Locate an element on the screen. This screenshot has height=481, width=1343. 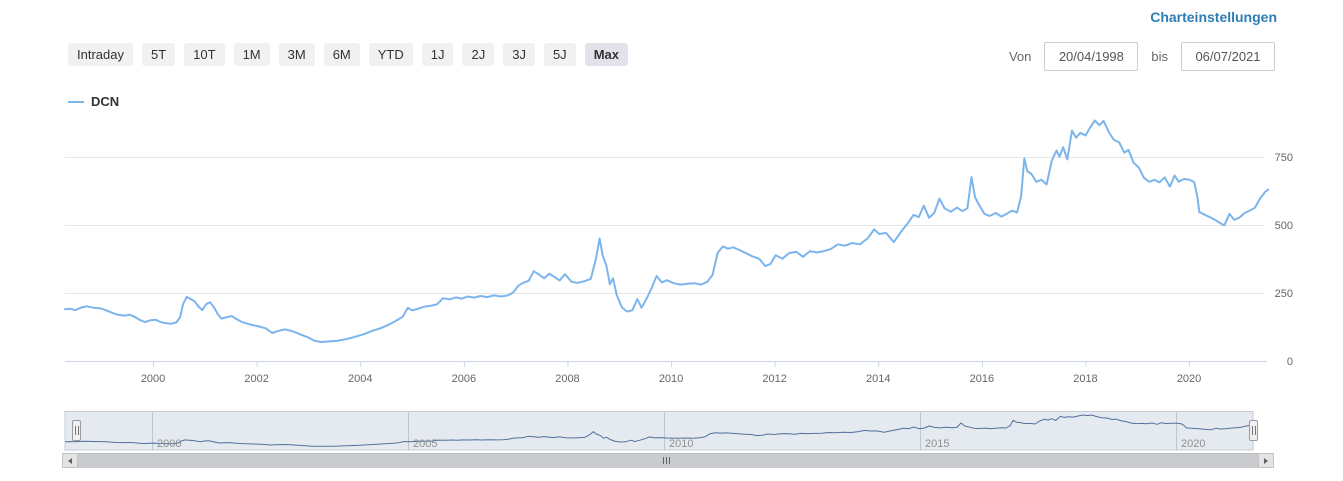
navigator-label: 2000 is located at coordinates (169, 444).